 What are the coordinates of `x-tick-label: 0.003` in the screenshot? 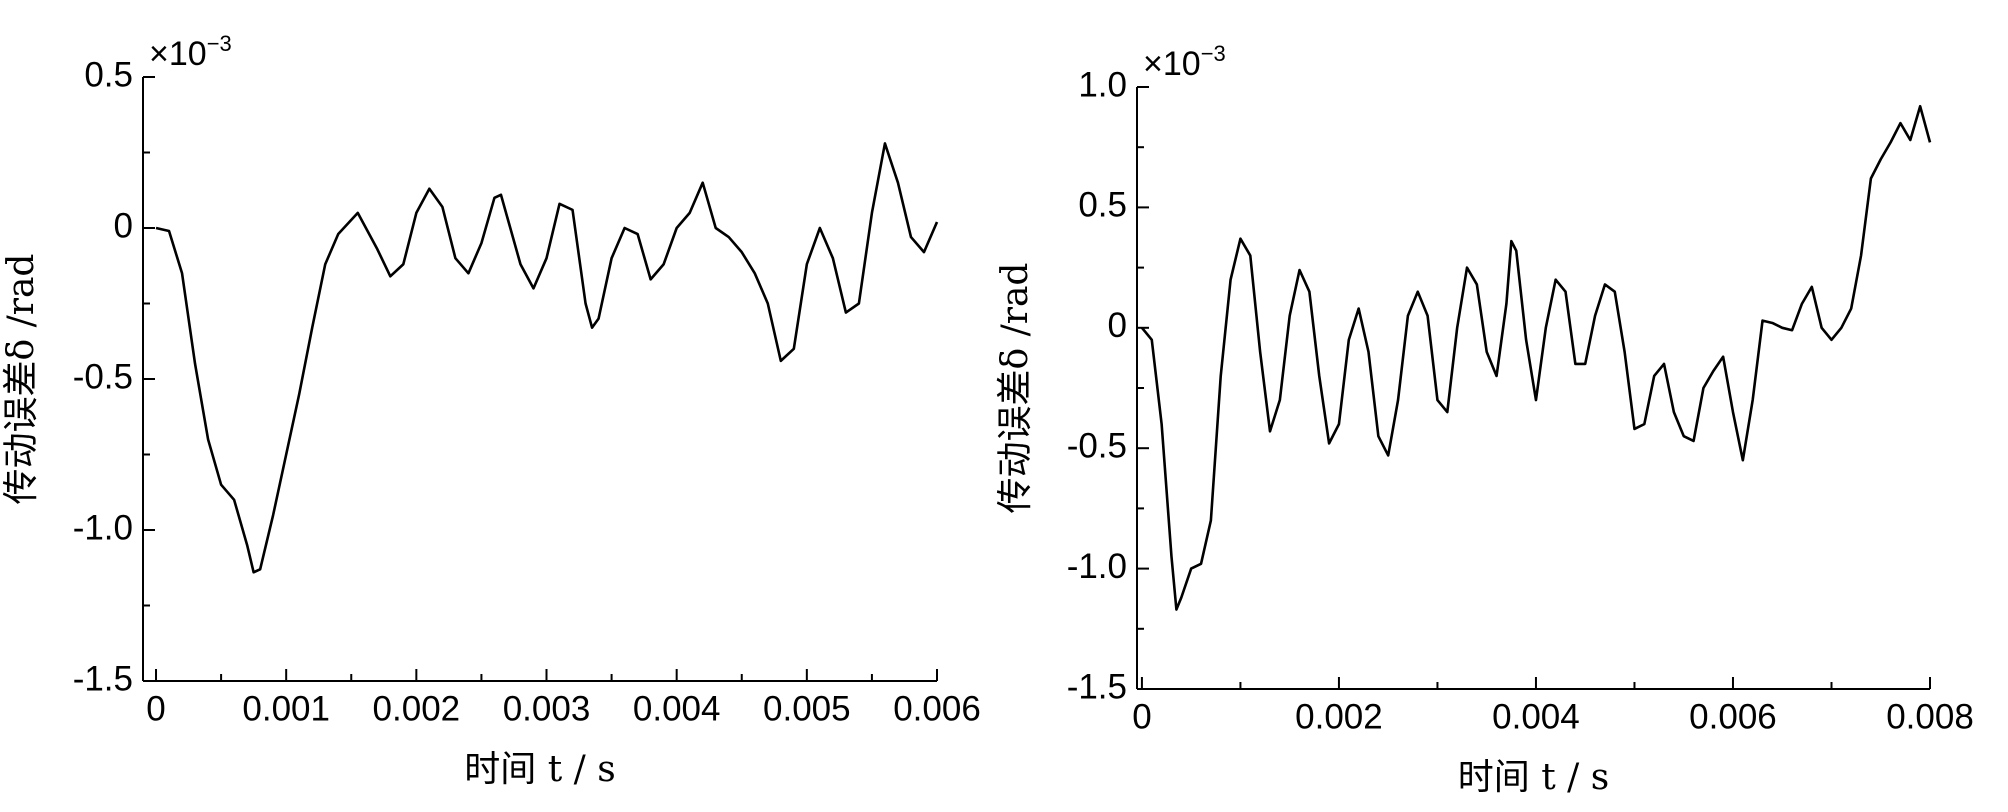 It's located at (547, 708).